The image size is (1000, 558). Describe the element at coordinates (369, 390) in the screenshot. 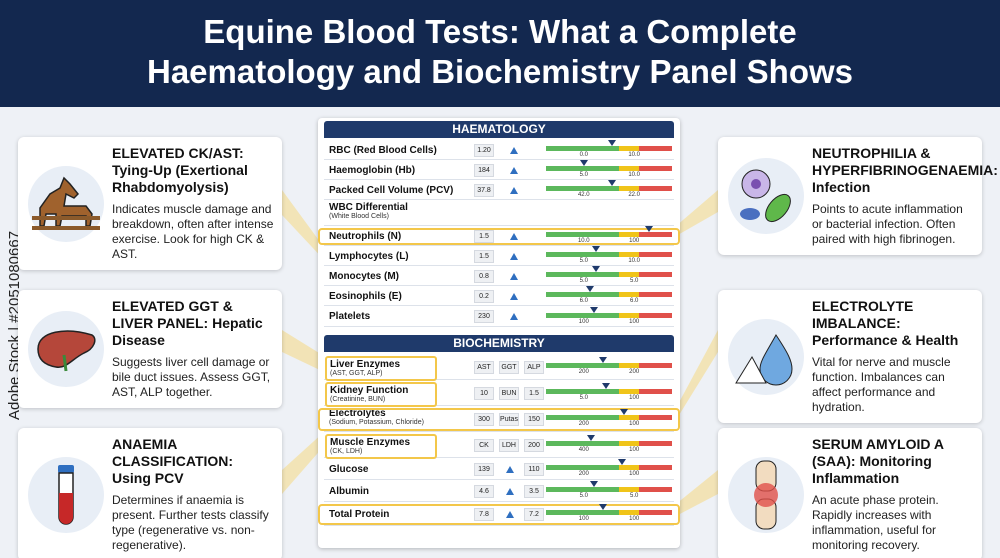

I see `test-label: Kidney Function` at that location.